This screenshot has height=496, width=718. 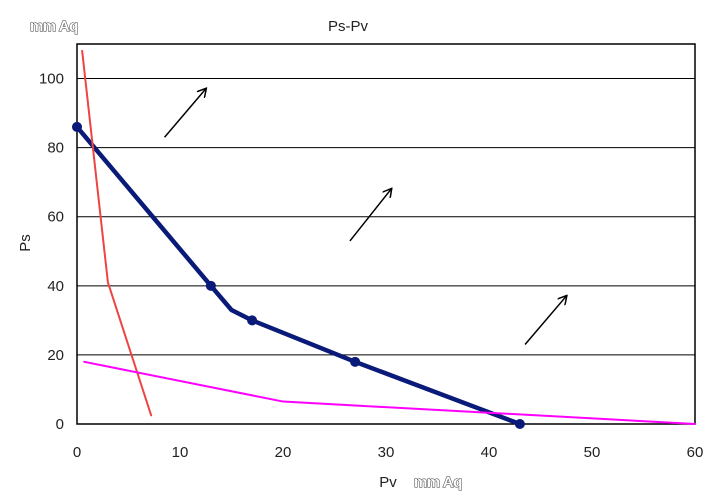 What do you see at coordinates (60, 424) in the screenshot?
I see `y-tick-0: 0` at bounding box center [60, 424].